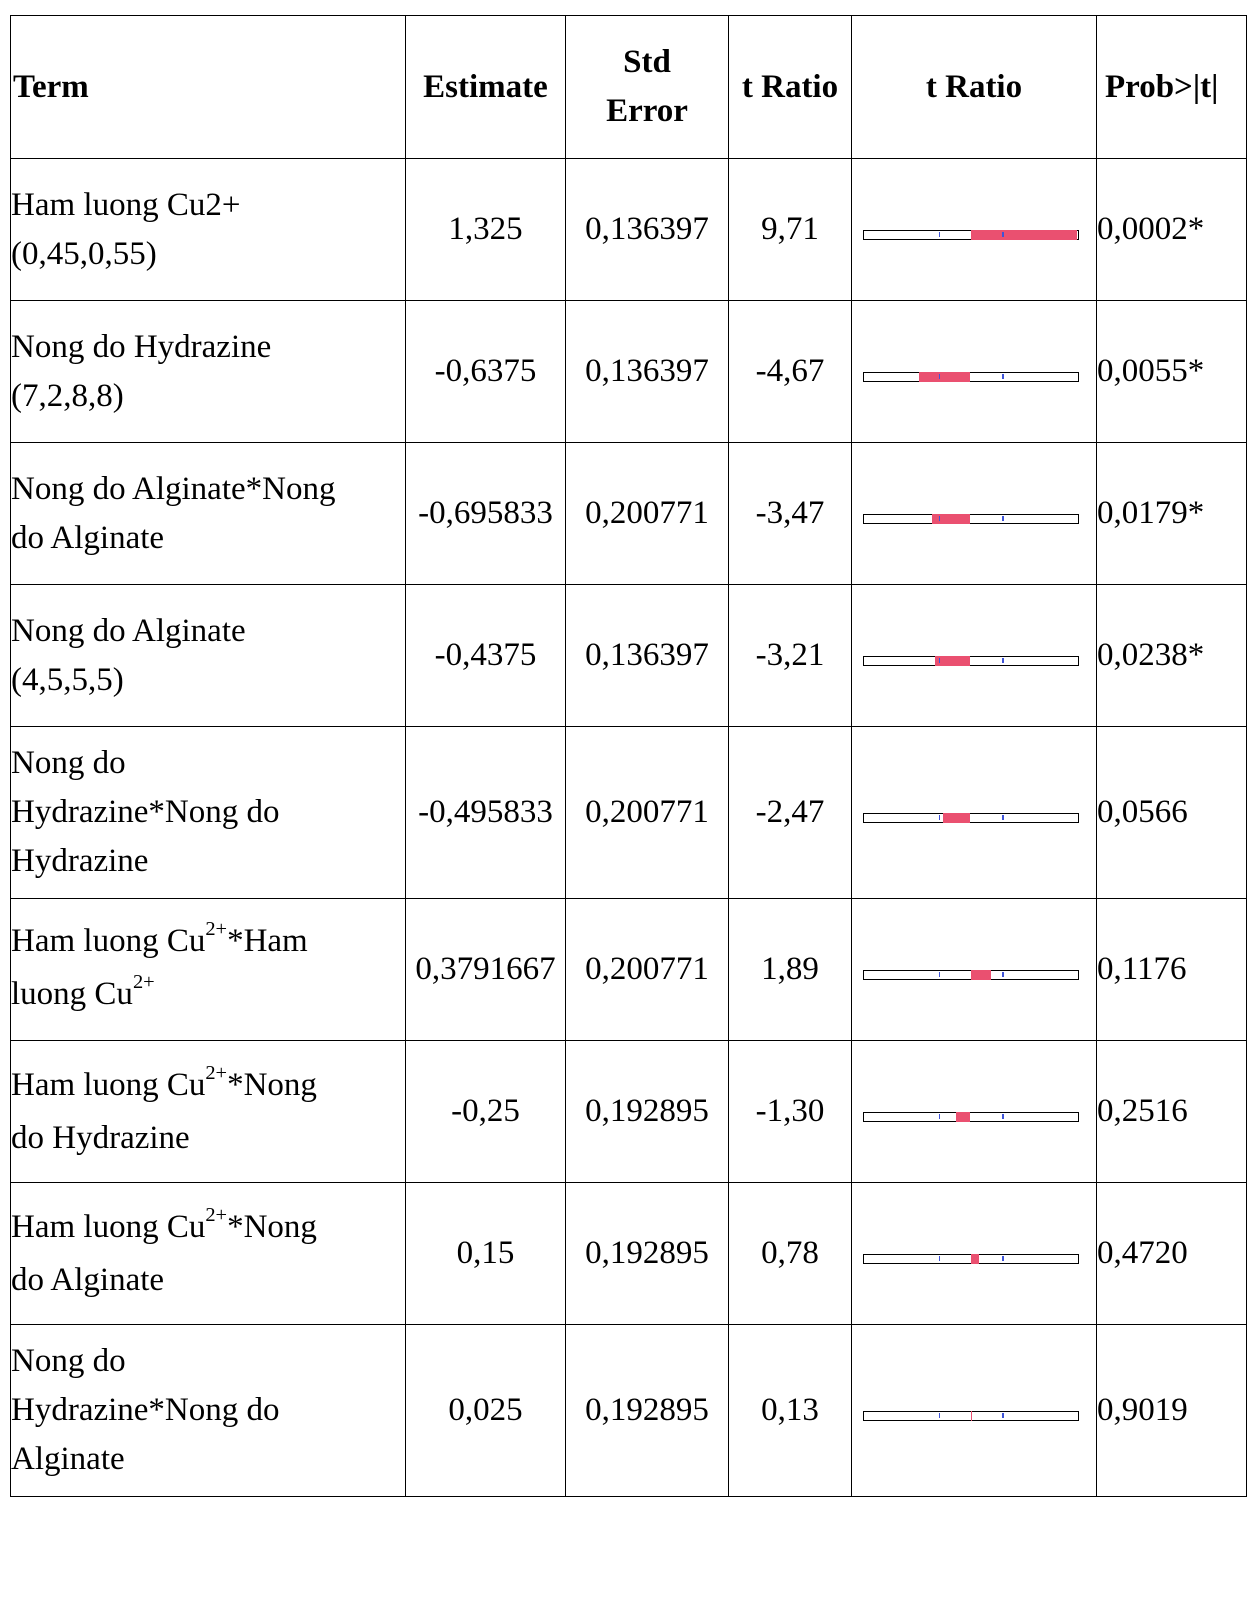 The image size is (1254, 1616). I want to click on t-ratio-cell: 9,71, so click(790, 229).